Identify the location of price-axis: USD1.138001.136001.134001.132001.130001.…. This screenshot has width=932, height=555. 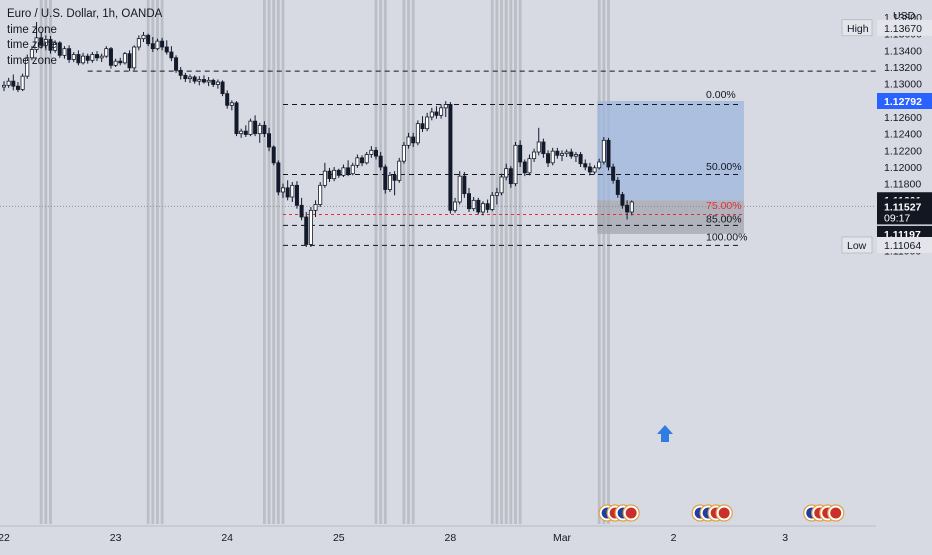
(886, 275).